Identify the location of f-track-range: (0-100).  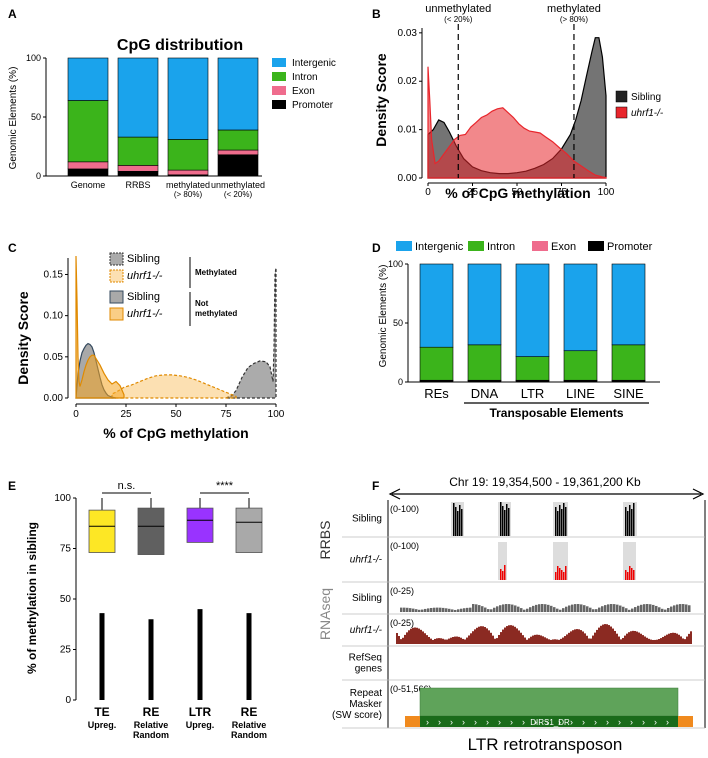
(404, 509).